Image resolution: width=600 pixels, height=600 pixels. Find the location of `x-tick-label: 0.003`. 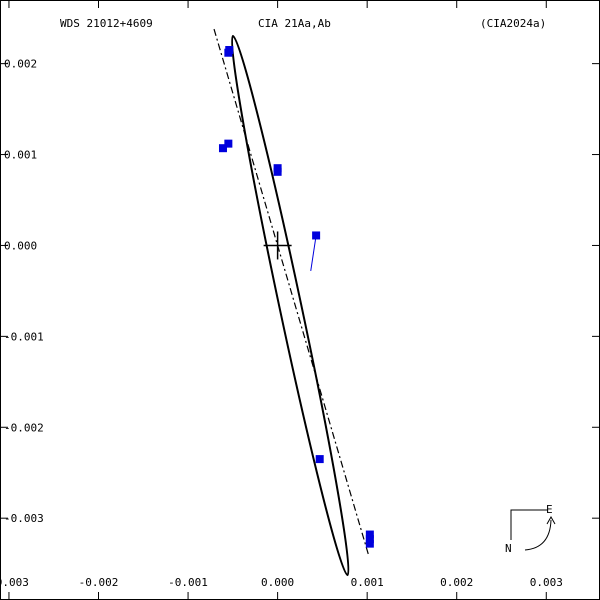

x-tick-label: 0.003 is located at coordinates (546, 582).